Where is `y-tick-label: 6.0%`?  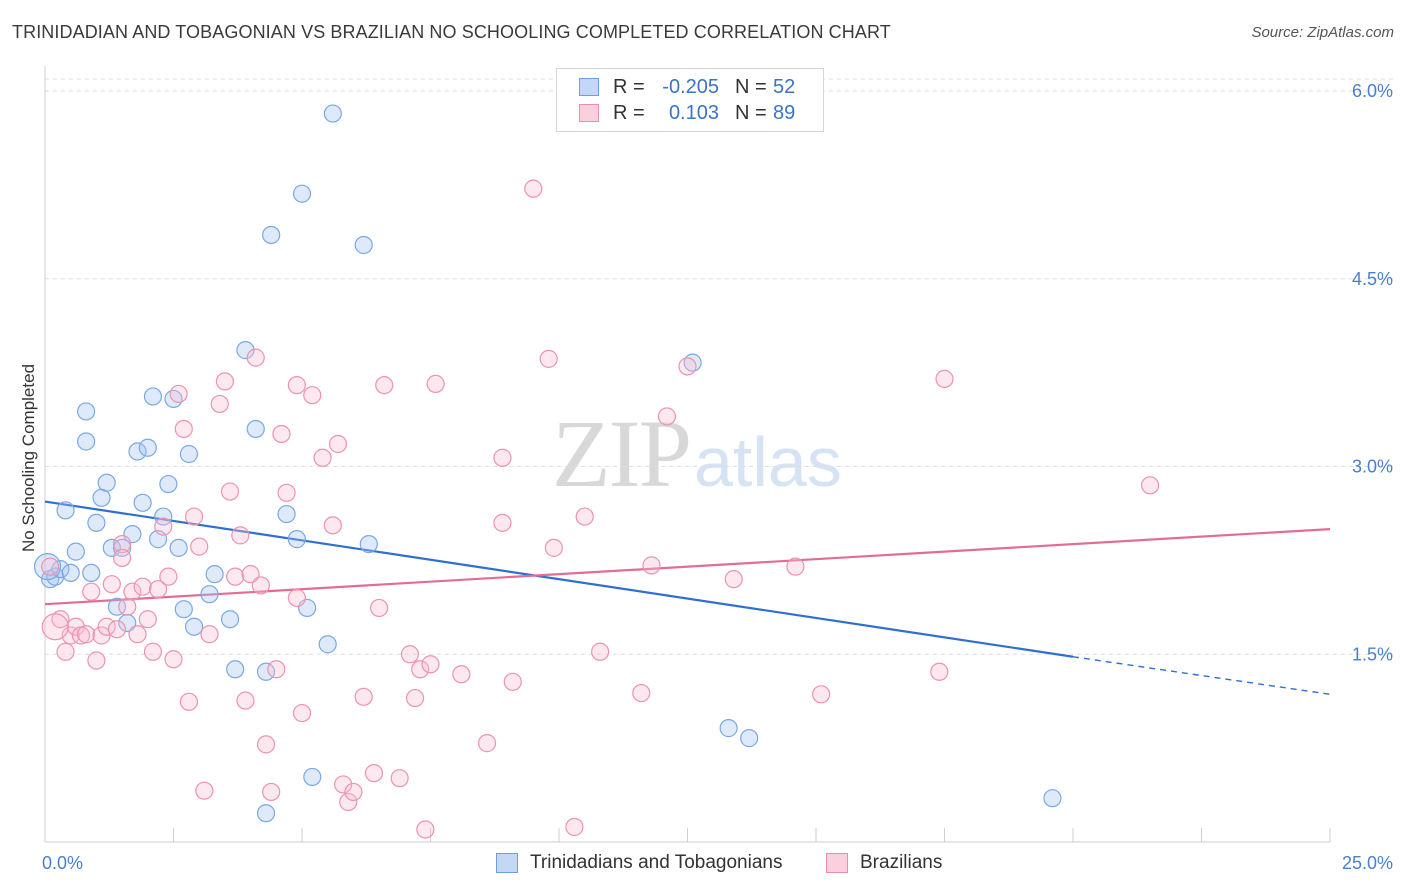
y-tick-label: 6.0% is located at coordinates (1372, 91).